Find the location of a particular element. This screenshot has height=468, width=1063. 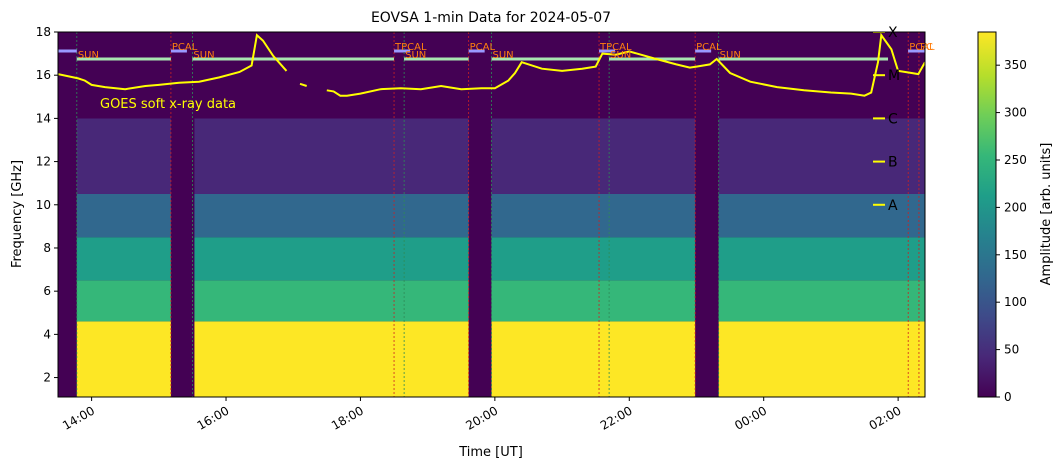

goes-class-label: C is located at coordinates (893, 119).